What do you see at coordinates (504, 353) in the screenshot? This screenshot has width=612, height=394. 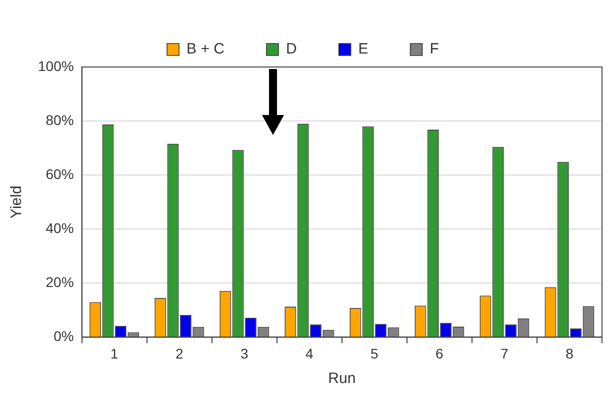 I see `x-tick-label: 7` at bounding box center [504, 353].